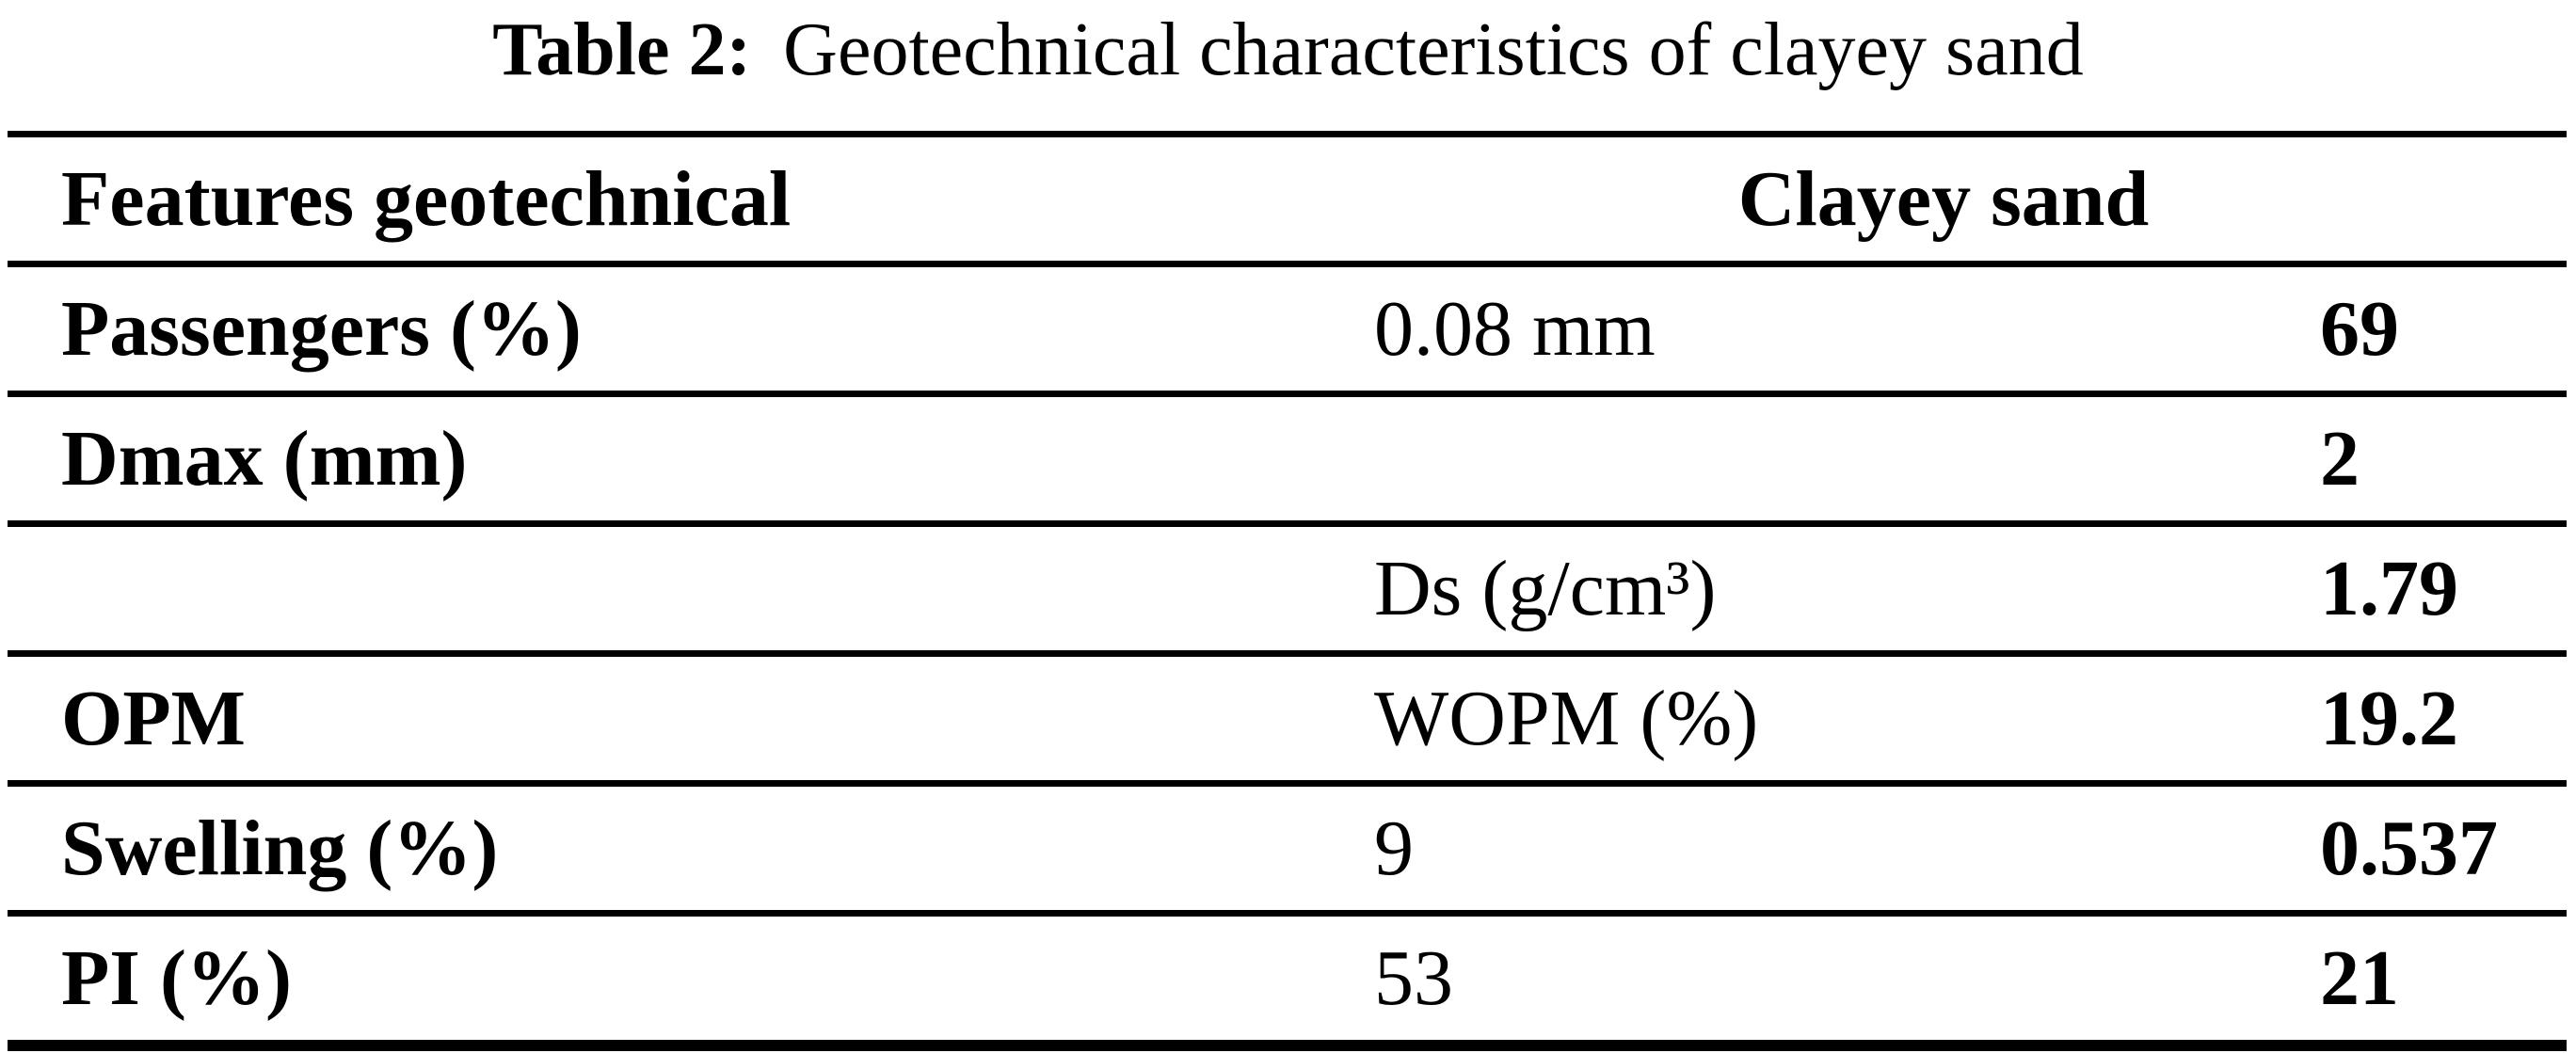 The width and height of the screenshot is (2576, 1053). I want to click on value-cell: 19.2, so click(2389, 718).